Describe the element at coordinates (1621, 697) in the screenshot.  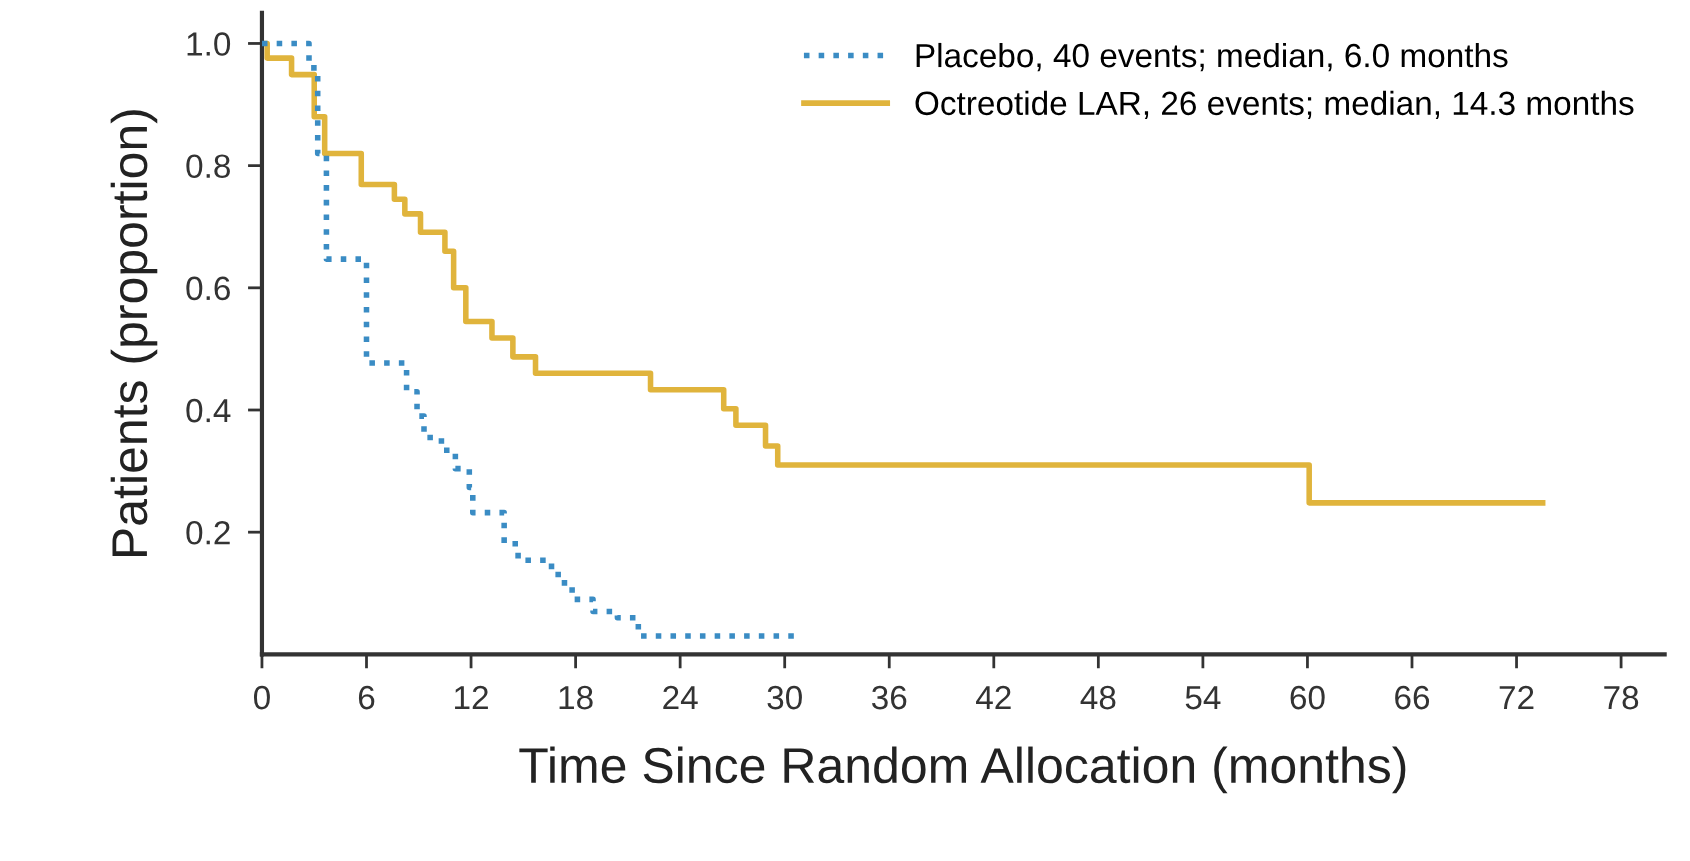
I see `x-tick-label: 78` at that location.